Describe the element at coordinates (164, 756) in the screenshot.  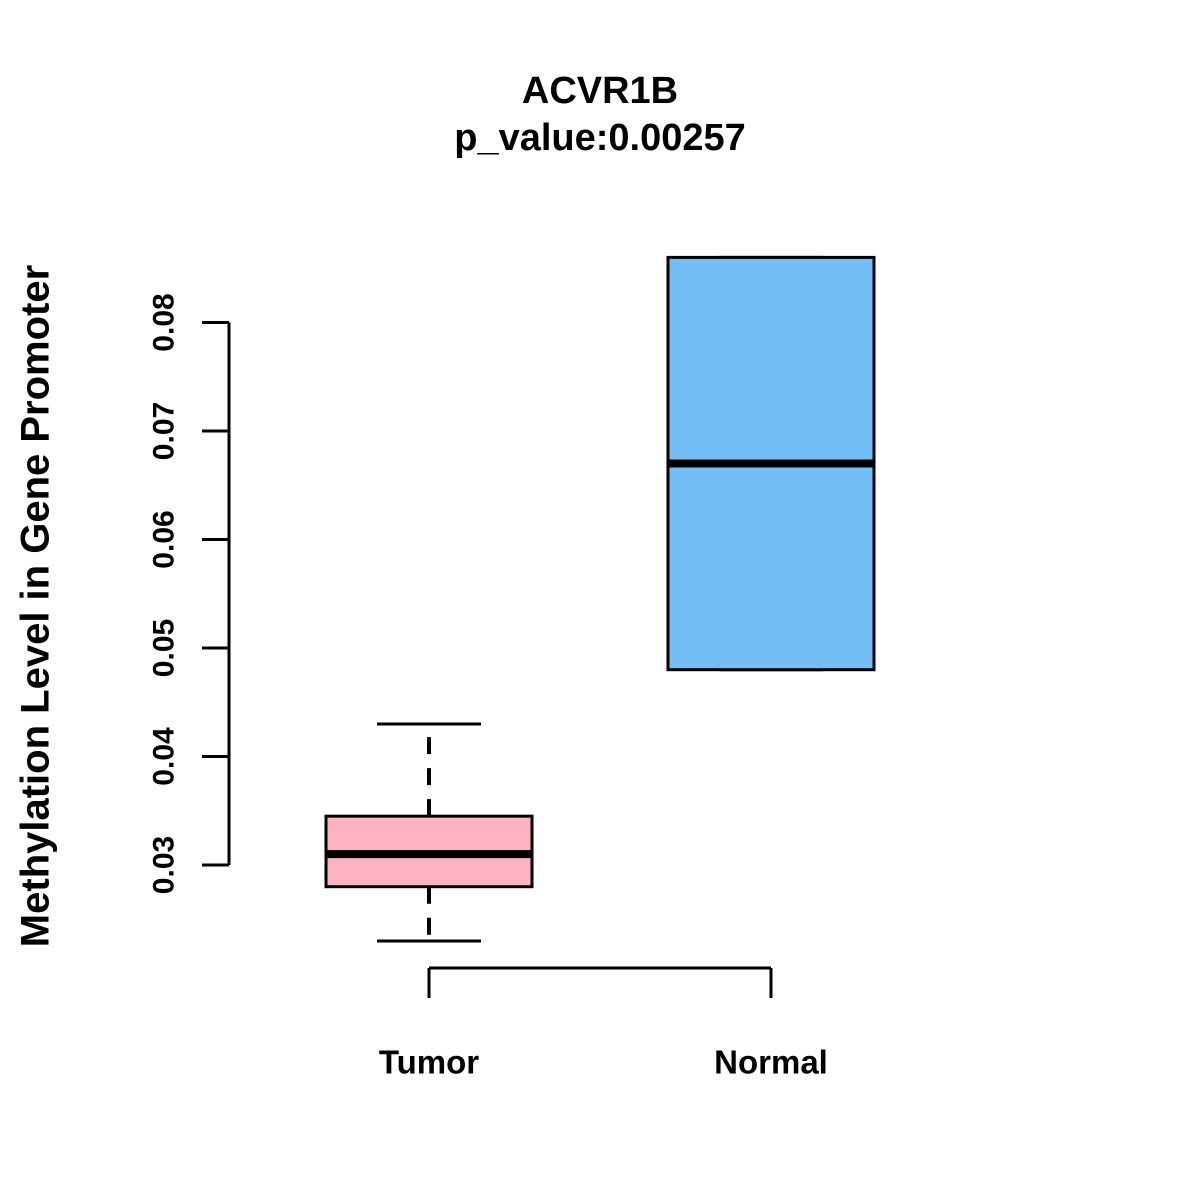
I see `y-tick-label: 0.04` at that location.